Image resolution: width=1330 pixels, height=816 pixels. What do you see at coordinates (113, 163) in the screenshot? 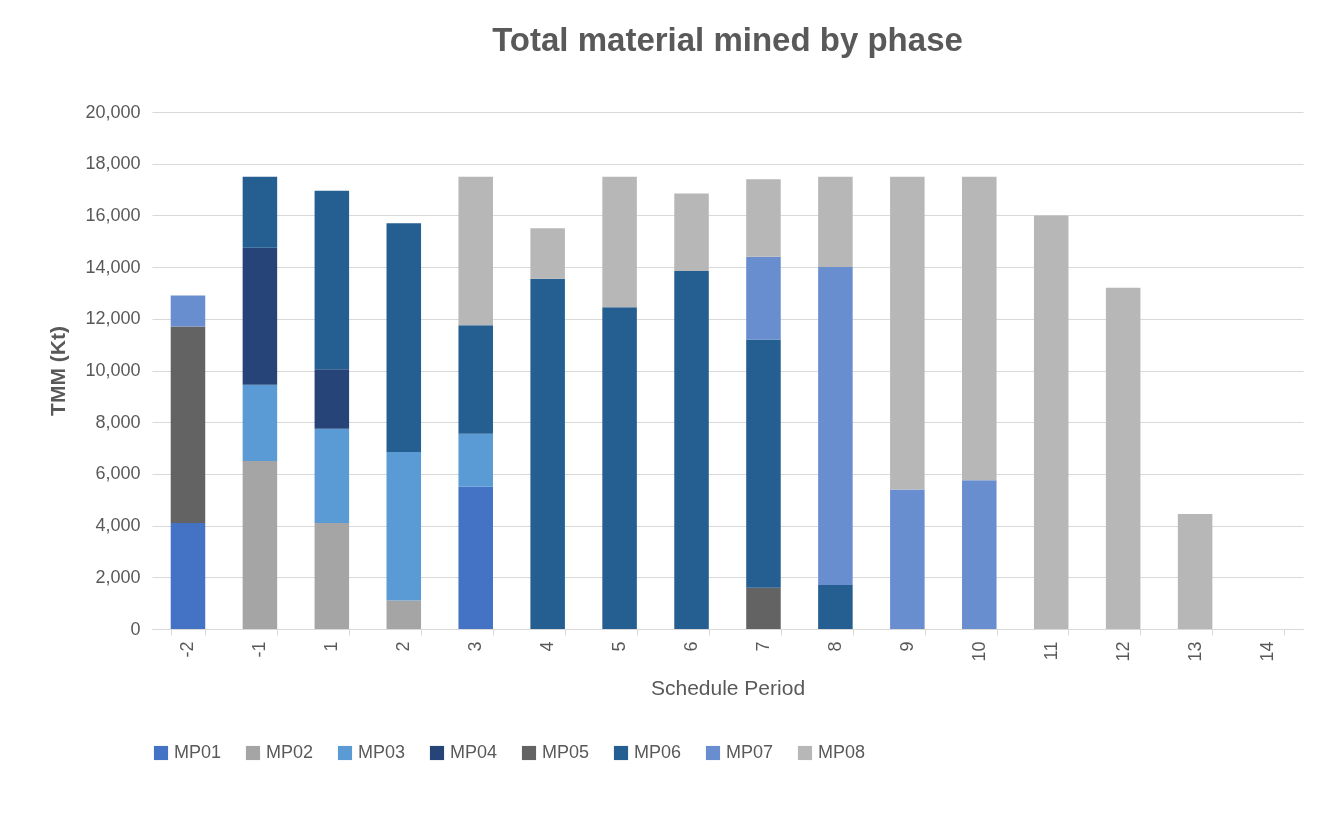
I see `y-tick-label: 18,000` at bounding box center [113, 163].